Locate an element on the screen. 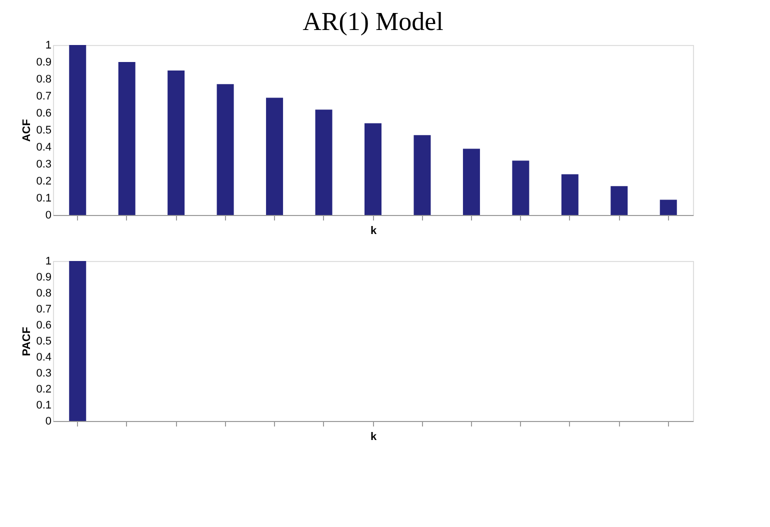  y-axis-title: PACF is located at coordinates (27, 341).